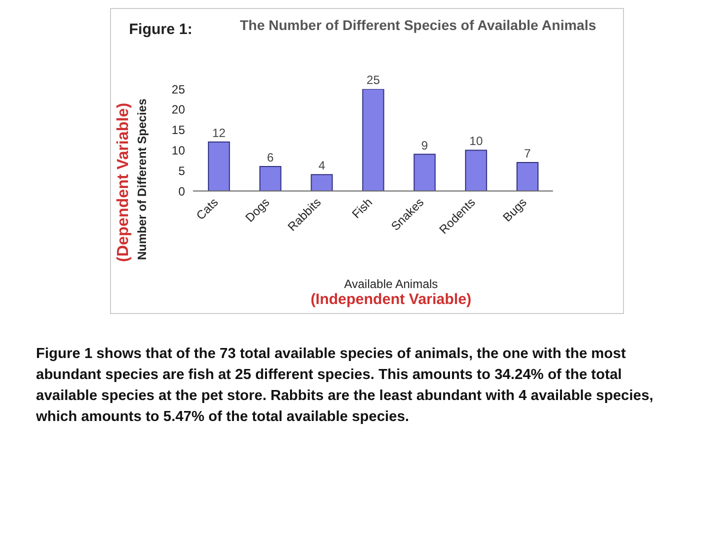  I want to click on data-label: 10, so click(476, 141).